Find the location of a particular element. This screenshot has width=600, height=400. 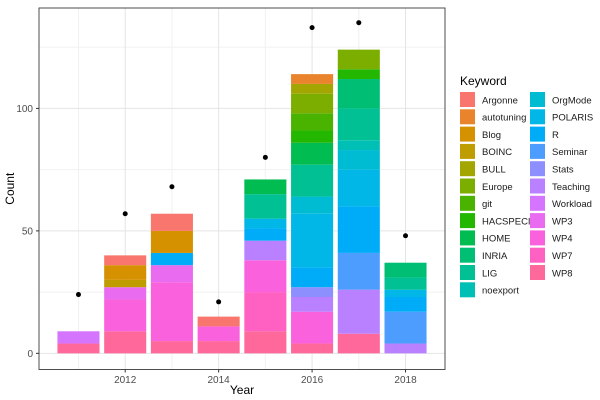

legend-label-LIG: LIG is located at coordinates (489, 273).